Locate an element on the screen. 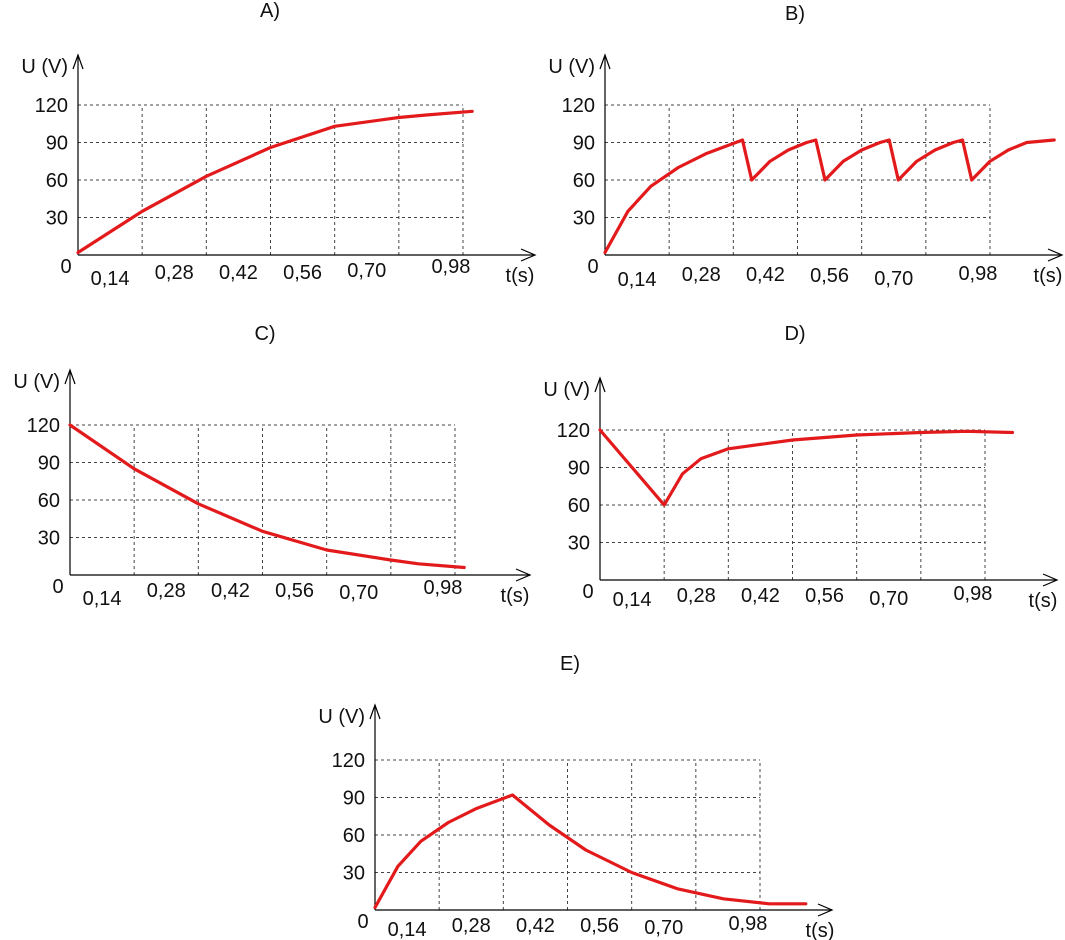 The height and width of the screenshot is (940, 1065). chart-title: A) is located at coordinates (270, 11).